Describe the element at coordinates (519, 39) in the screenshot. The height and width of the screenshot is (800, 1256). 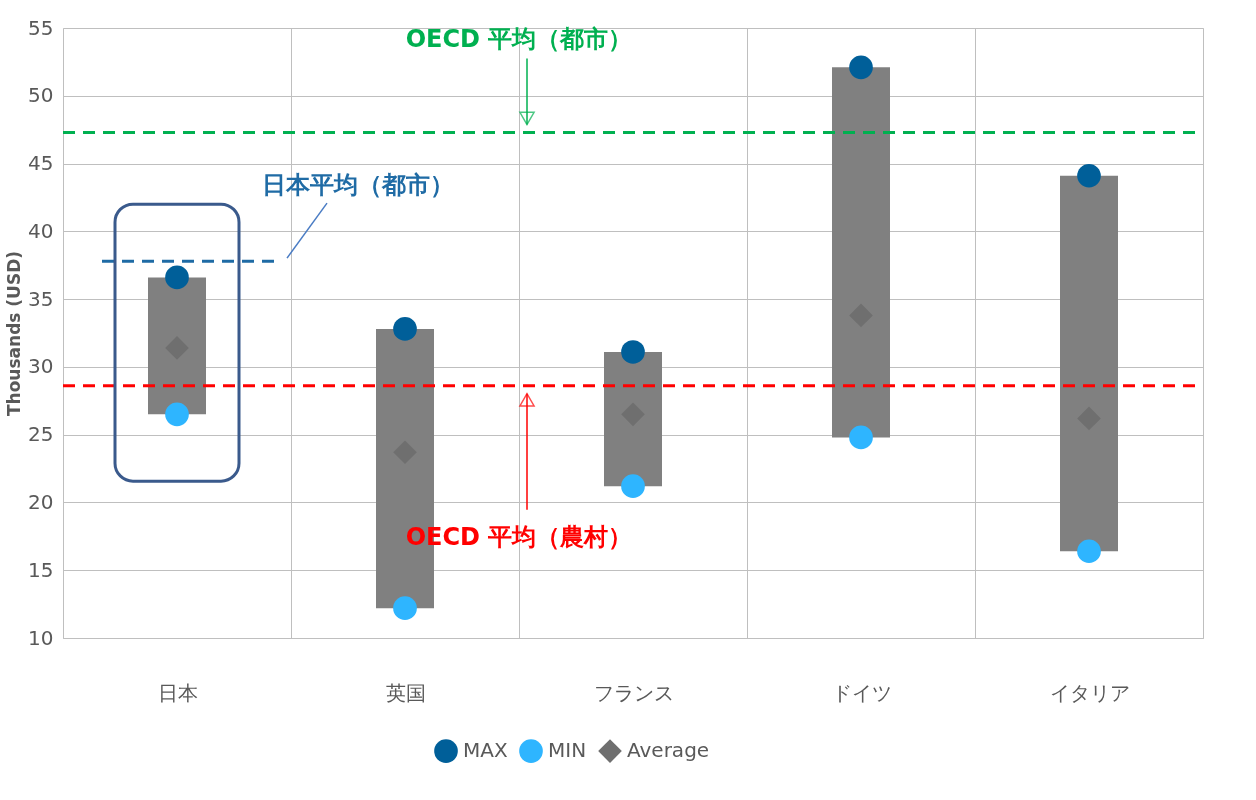
I see `ref-line-label: OECD 平均（都市）` at that location.